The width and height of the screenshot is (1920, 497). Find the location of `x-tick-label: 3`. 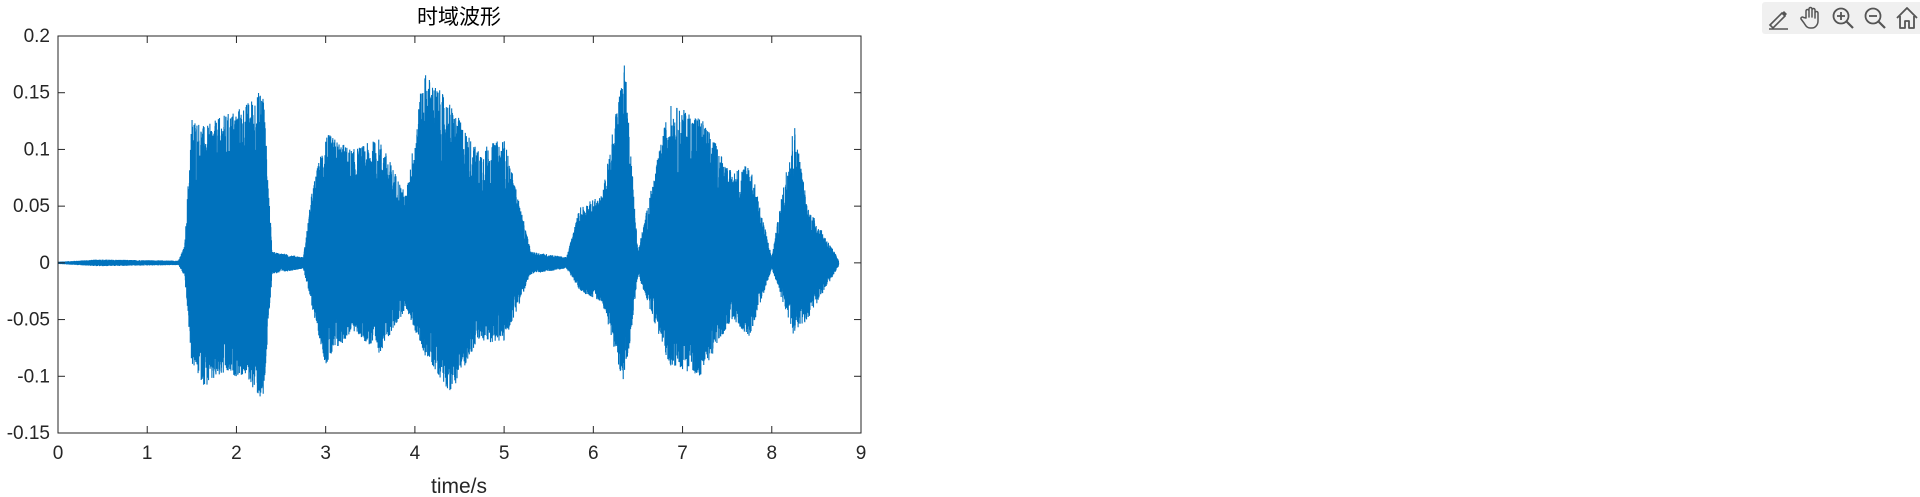

x-tick-label: 3 is located at coordinates (325, 453).